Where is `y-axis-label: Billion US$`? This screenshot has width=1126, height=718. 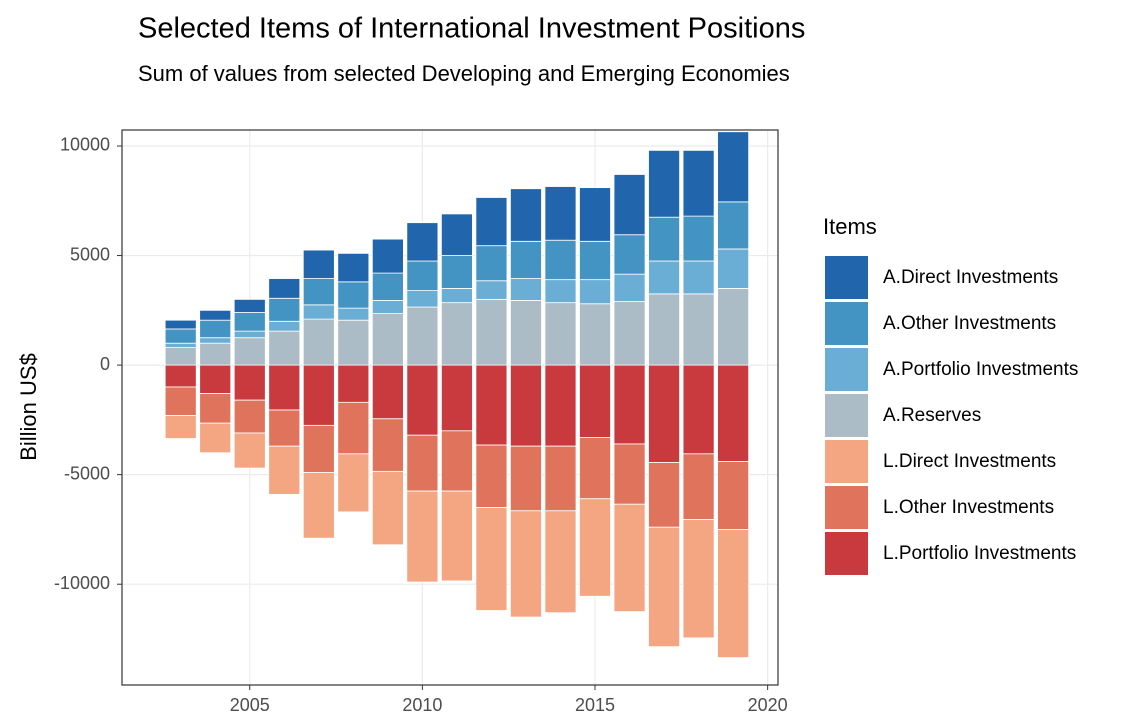 y-axis-label: Billion US$ is located at coordinates (28, 407).